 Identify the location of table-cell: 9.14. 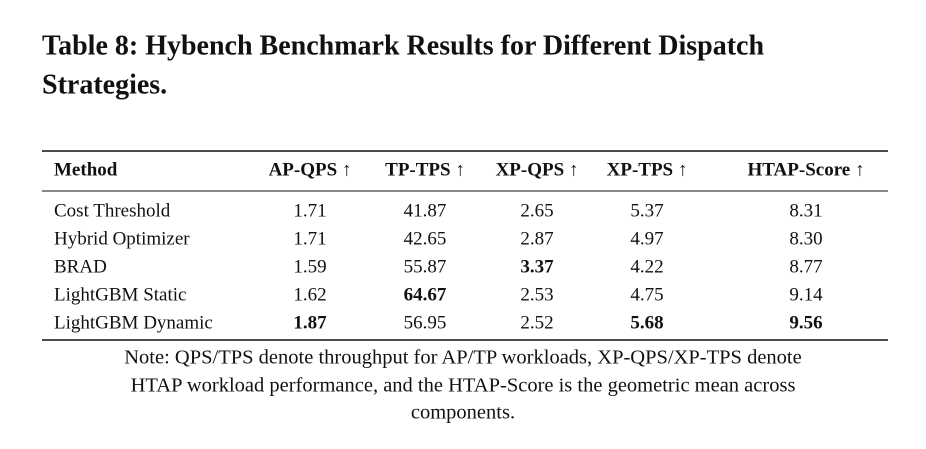
(806, 294).